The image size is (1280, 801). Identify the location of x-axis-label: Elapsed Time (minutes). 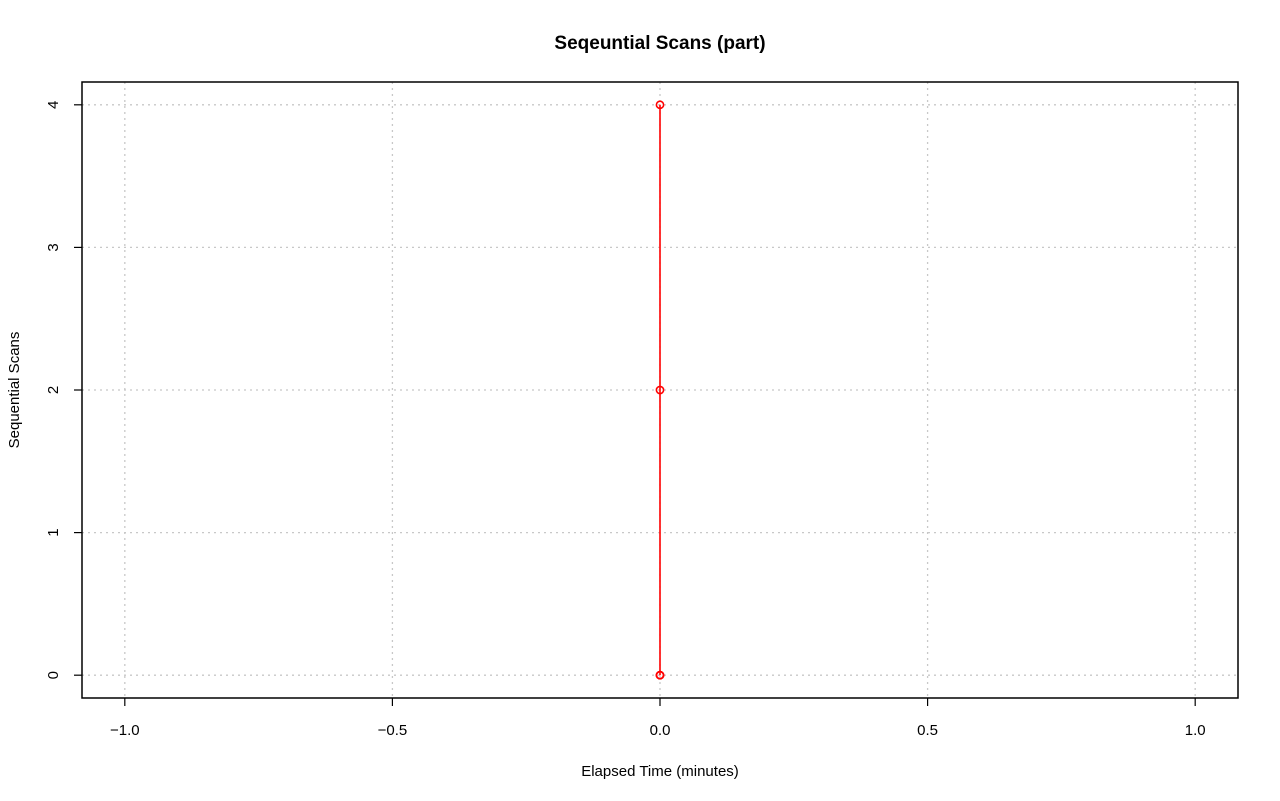
(660, 771).